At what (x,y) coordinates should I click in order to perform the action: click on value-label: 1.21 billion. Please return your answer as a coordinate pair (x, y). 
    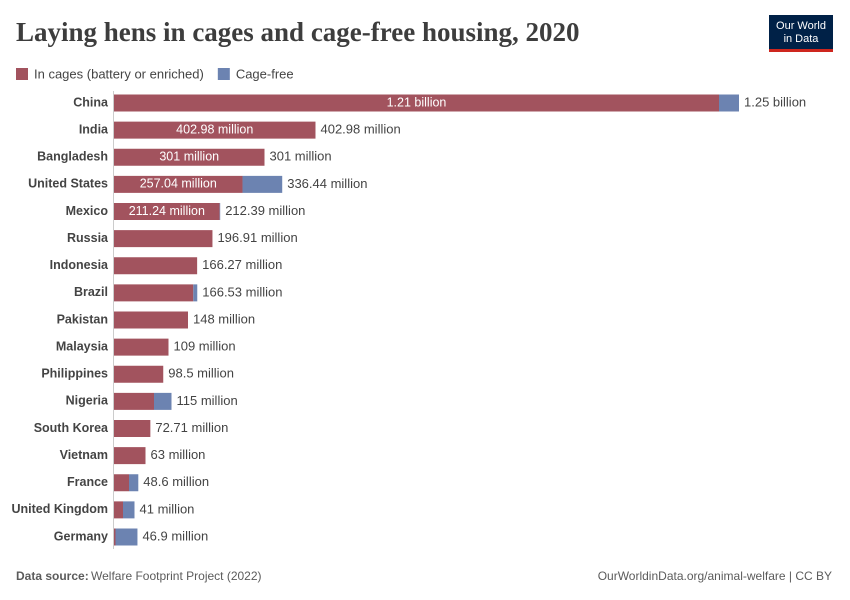
    Looking at the image, I should click on (417, 102).